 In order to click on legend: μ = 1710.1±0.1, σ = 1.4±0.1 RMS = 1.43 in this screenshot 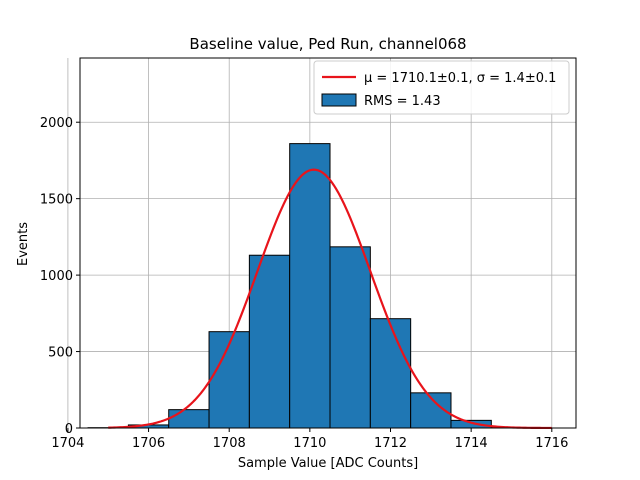, I will do `click(441, 87)`.